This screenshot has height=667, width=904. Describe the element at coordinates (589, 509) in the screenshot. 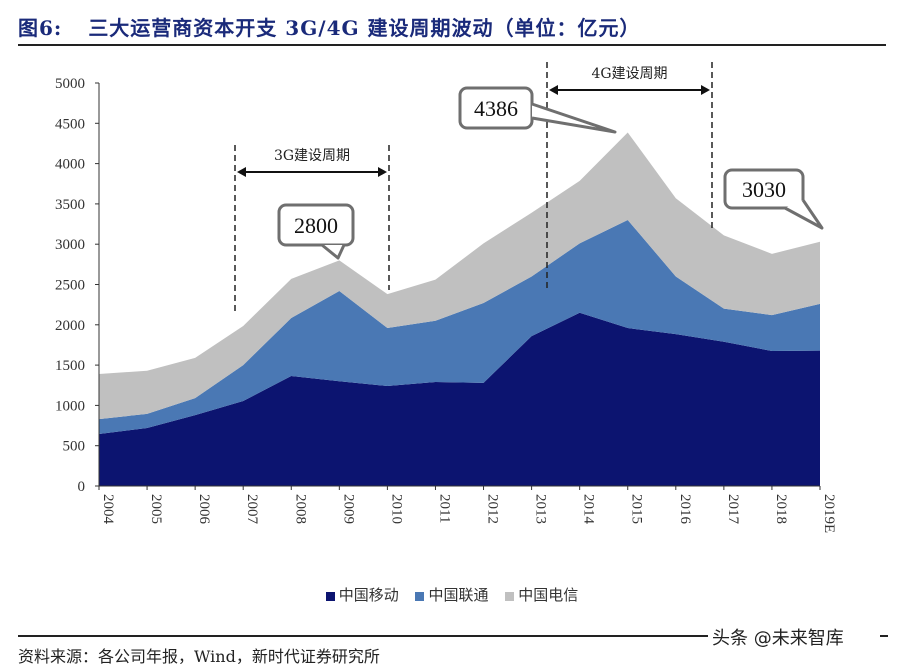

I see `x-tick-label: 2014` at that location.